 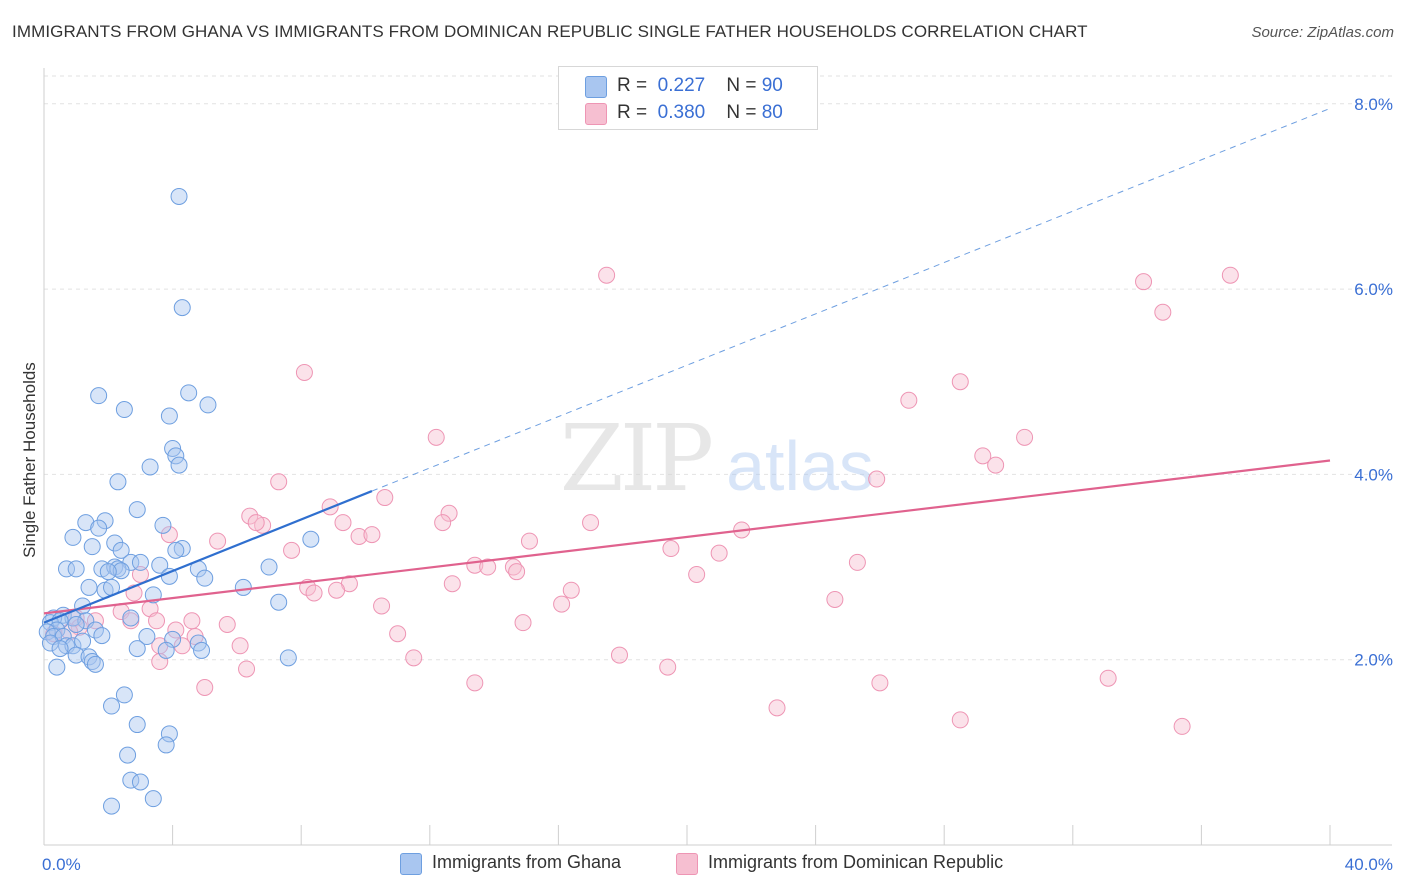 What do you see at coordinates (1322, 32) in the screenshot?
I see `source-label: Source: ZipAtlas.com` at bounding box center [1322, 32].